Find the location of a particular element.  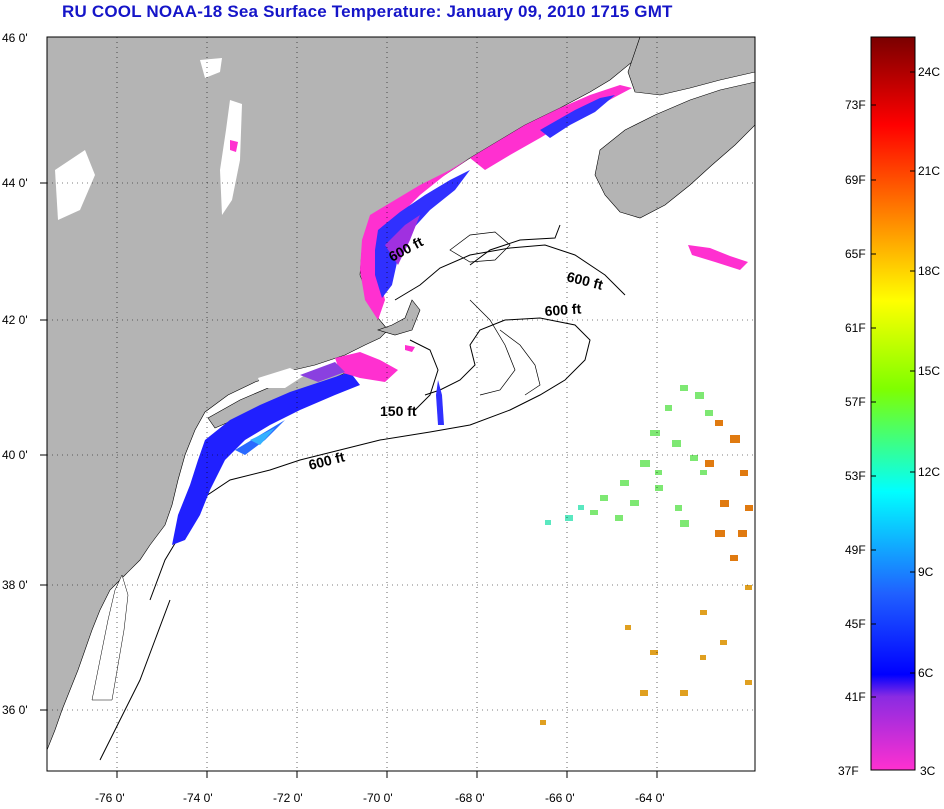

colorbar-f-label: 37F is located at coordinates (848, 771).